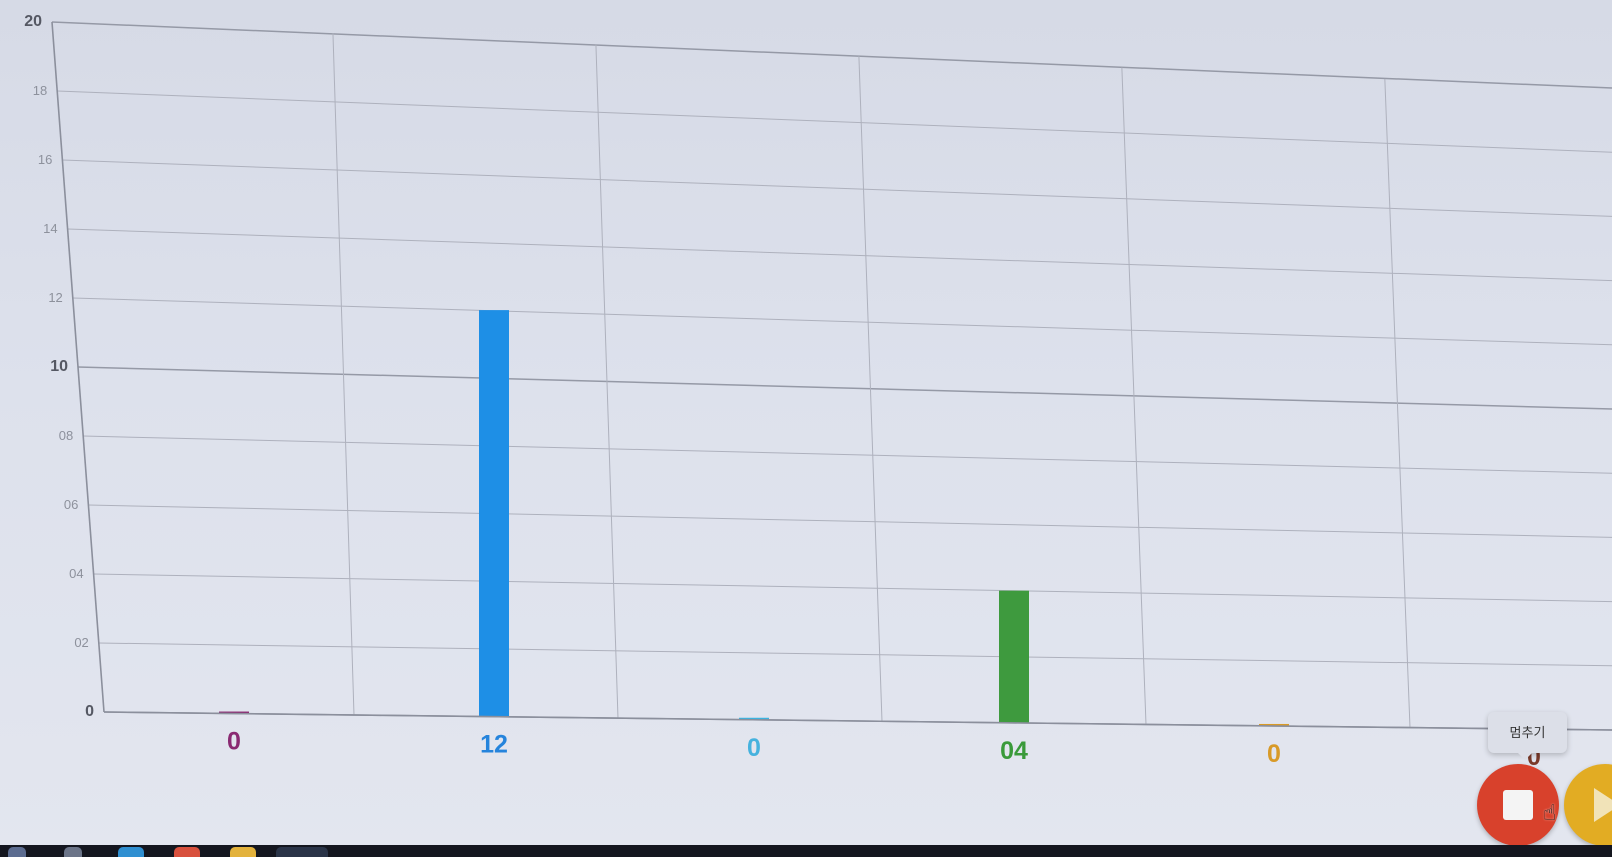 The image size is (1612, 857). I want to click on bar-value-label: 12, so click(494, 745).